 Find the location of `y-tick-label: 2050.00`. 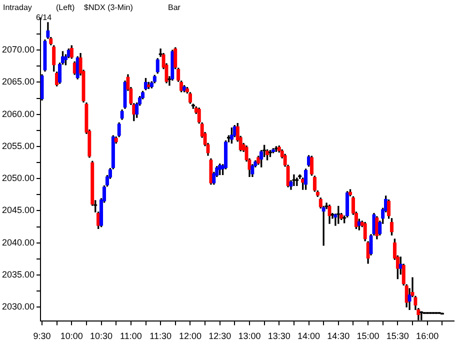

y-tick-label: 2050.00 is located at coordinates (18, 178).